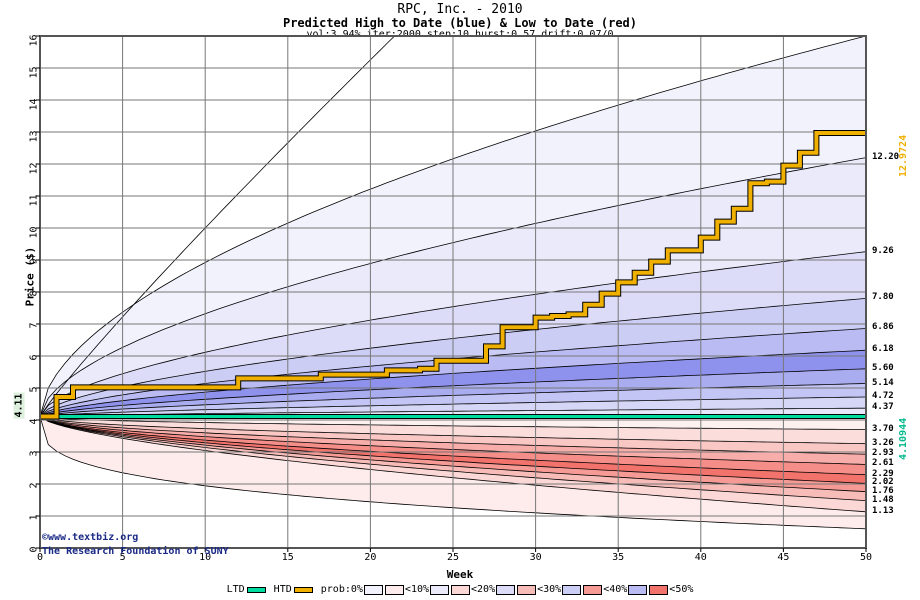  Describe the element at coordinates (883, 482) in the screenshot. I see `right-label-2.02: 2.02` at that location.